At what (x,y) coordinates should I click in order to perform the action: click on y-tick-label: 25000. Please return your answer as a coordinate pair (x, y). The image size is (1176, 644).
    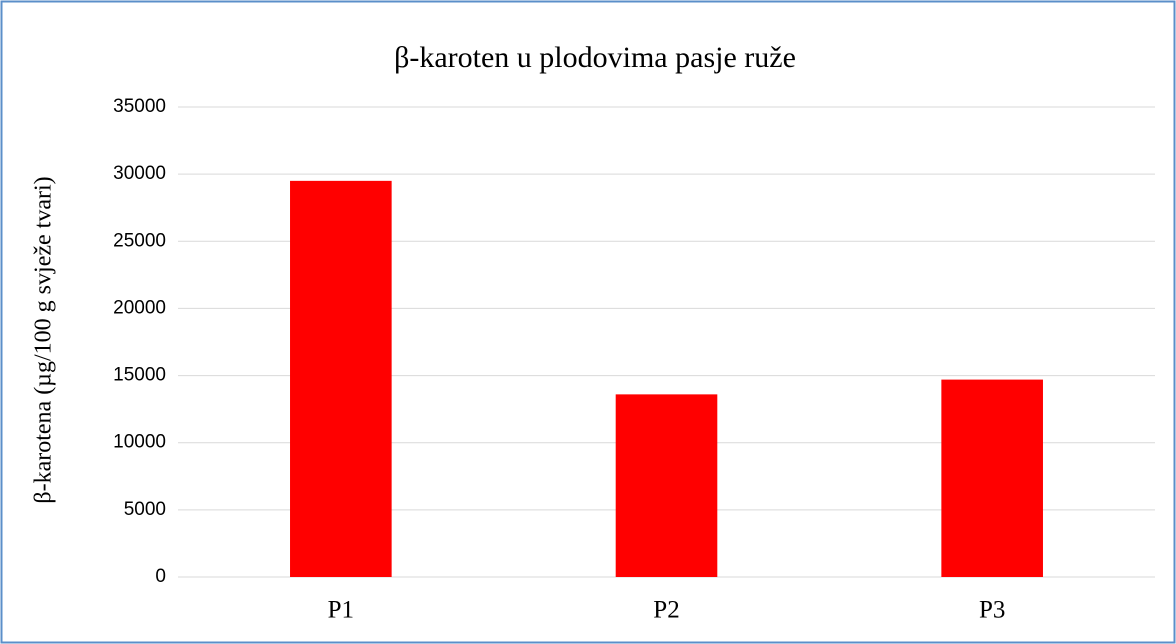
    Looking at the image, I should click on (139, 240).